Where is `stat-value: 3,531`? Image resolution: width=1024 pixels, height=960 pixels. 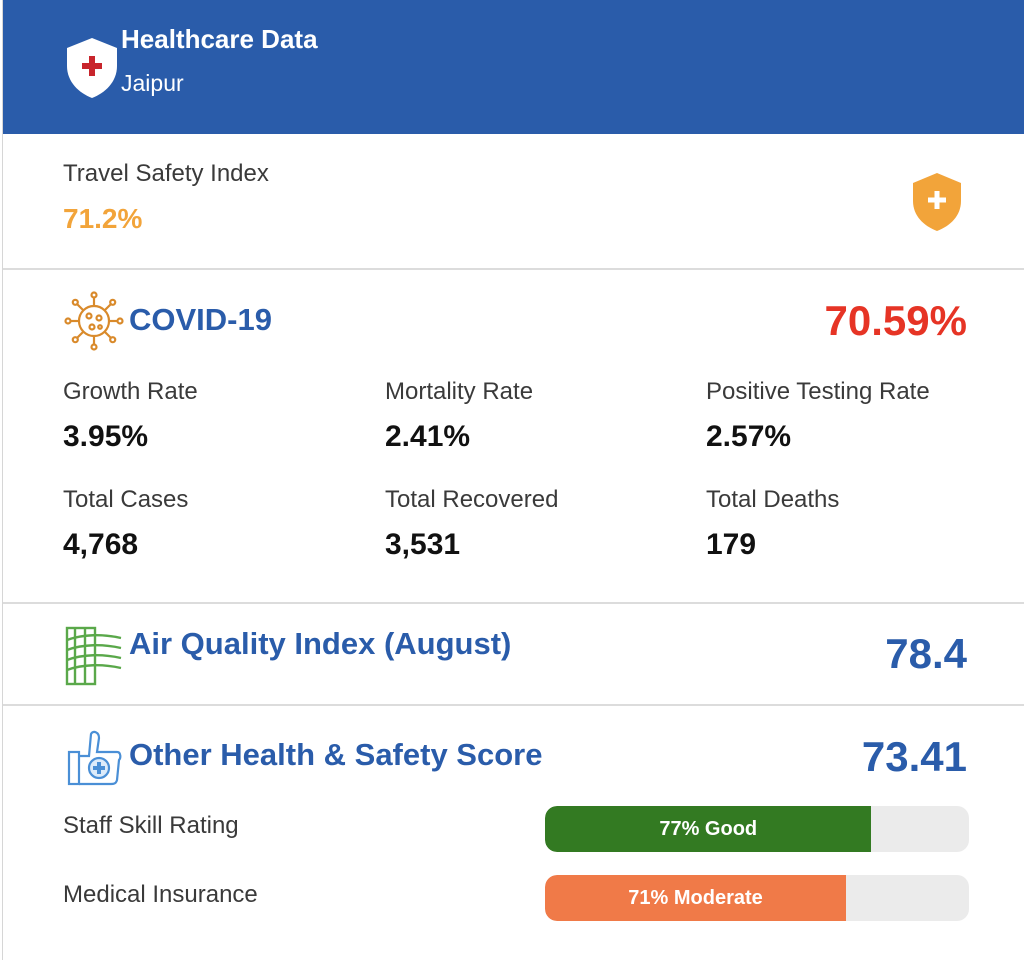
stat-value: 3,531 is located at coordinates (423, 544).